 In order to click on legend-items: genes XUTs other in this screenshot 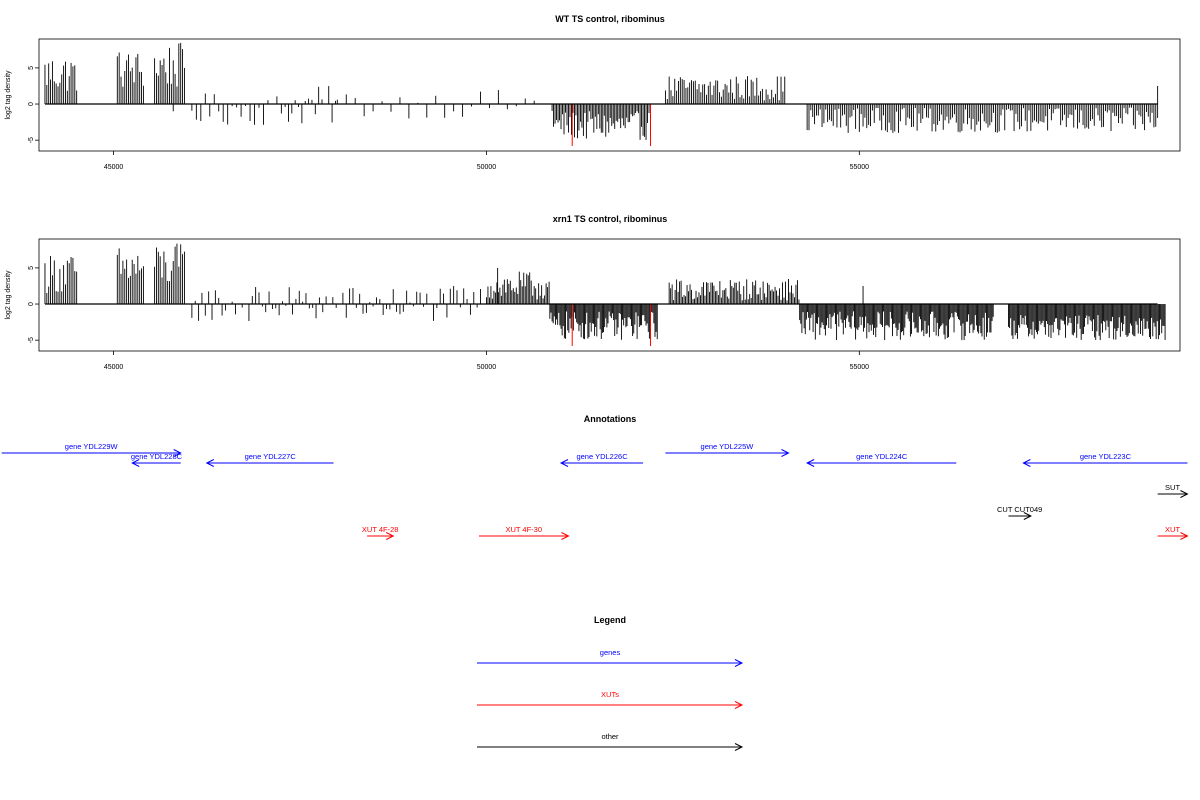, I will do `click(610, 699)`.